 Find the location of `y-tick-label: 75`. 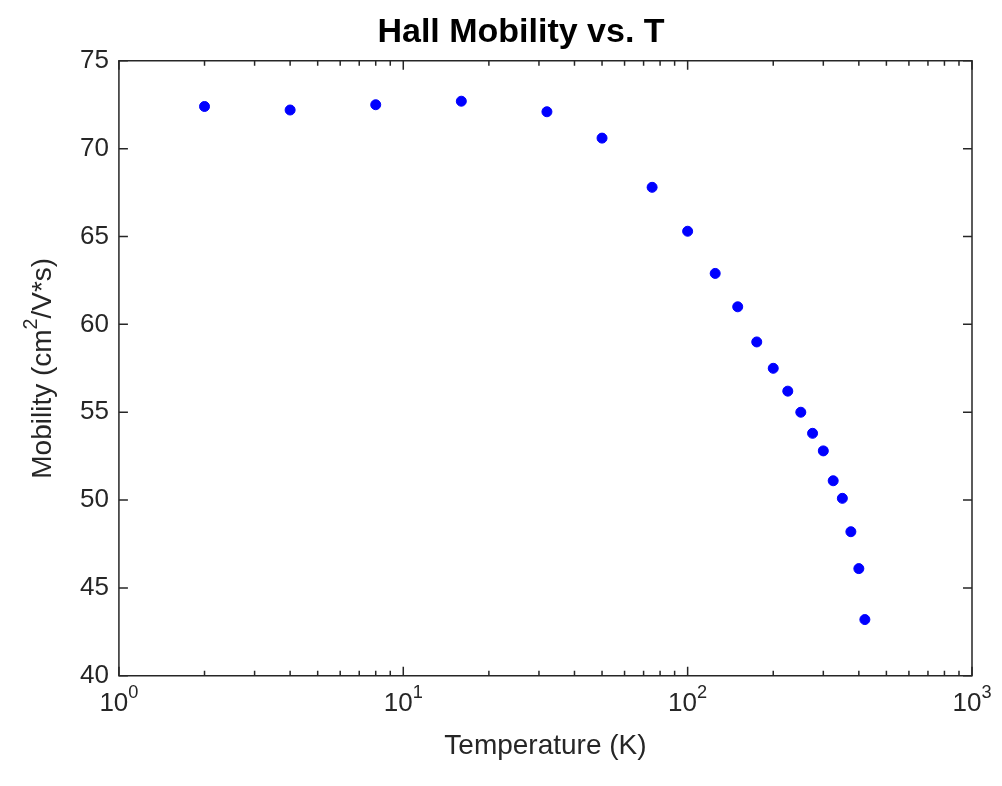

y-tick-label: 75 is located at coordinates (94, 58).